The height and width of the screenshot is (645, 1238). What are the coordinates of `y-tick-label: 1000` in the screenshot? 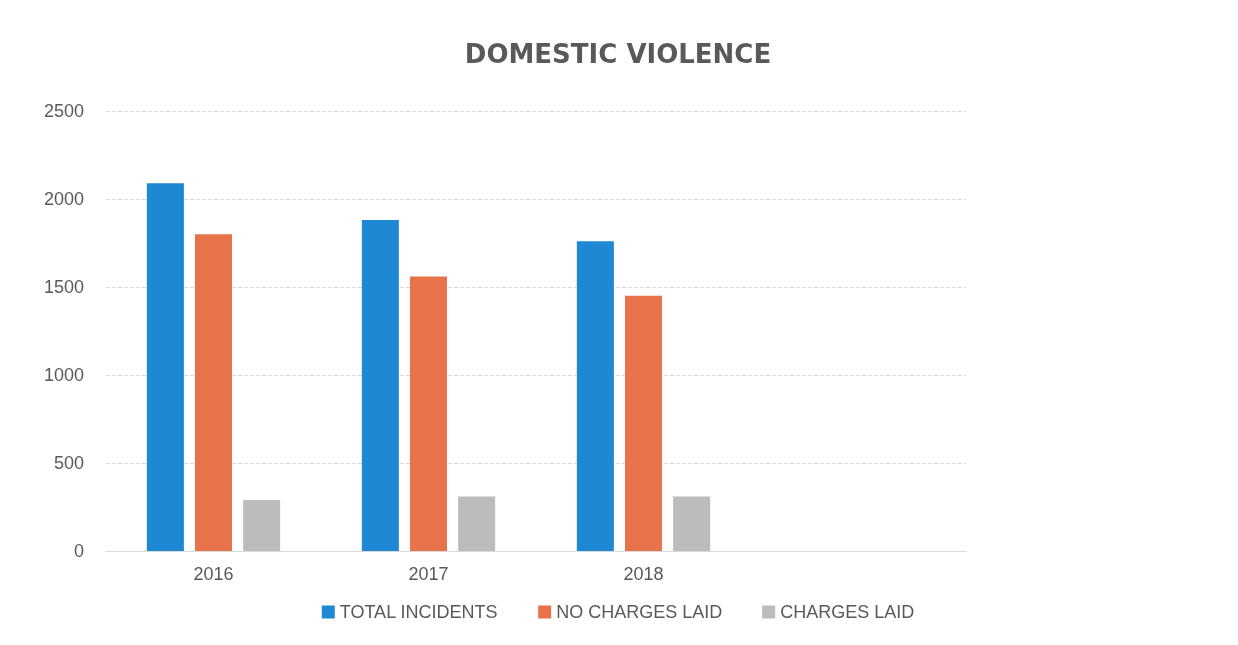 It's located at (63, 375).